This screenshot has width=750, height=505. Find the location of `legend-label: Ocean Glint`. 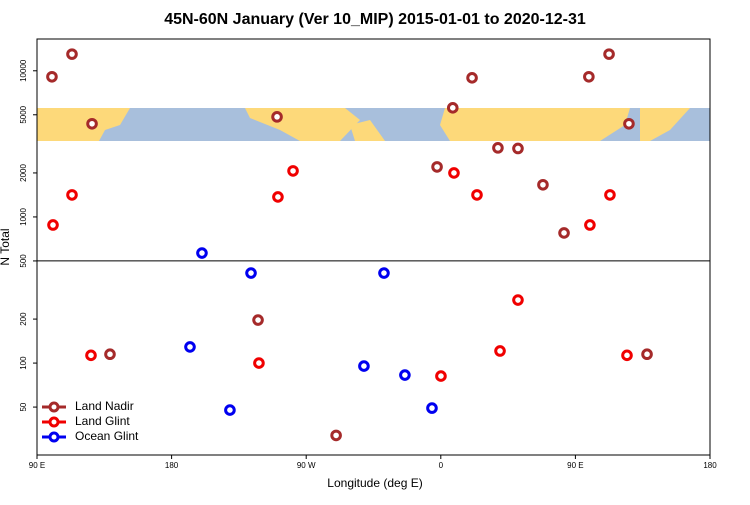

legend-label: Ocean Glint is located at coordinates (107, 436).